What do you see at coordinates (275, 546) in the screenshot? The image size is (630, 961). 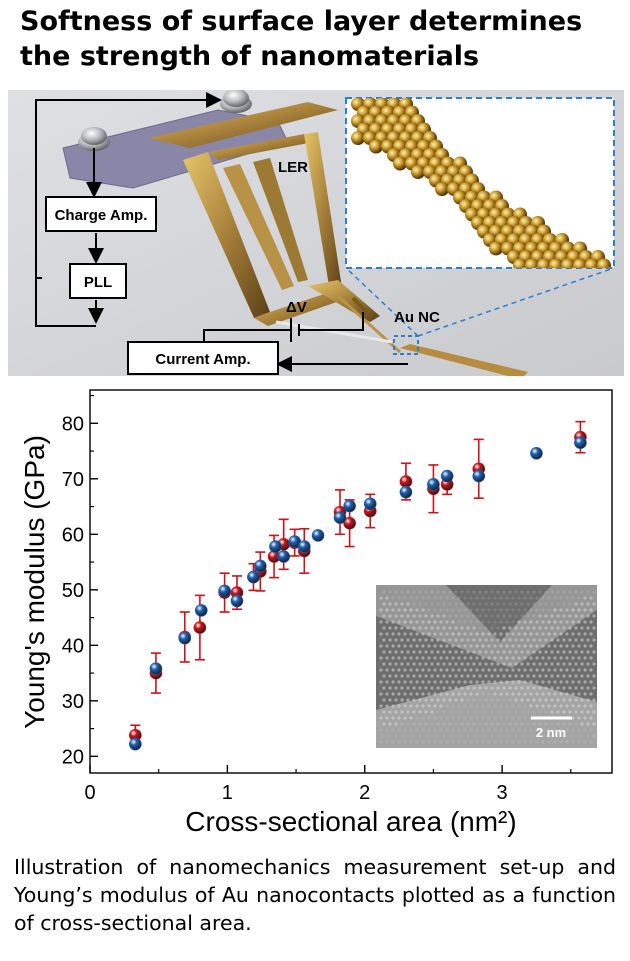 I see `data-point` at bounding box center [275, 546].